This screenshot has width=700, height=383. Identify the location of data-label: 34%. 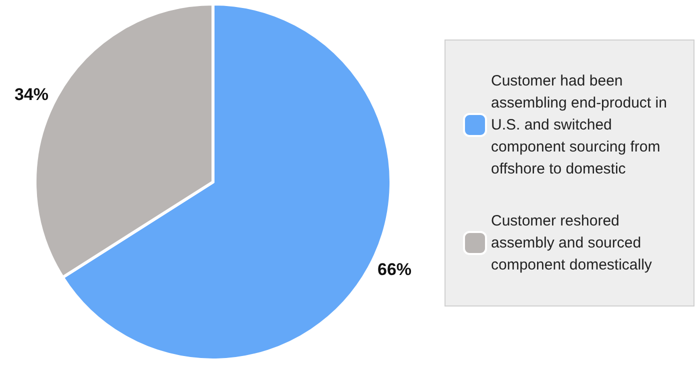
(31, 94).